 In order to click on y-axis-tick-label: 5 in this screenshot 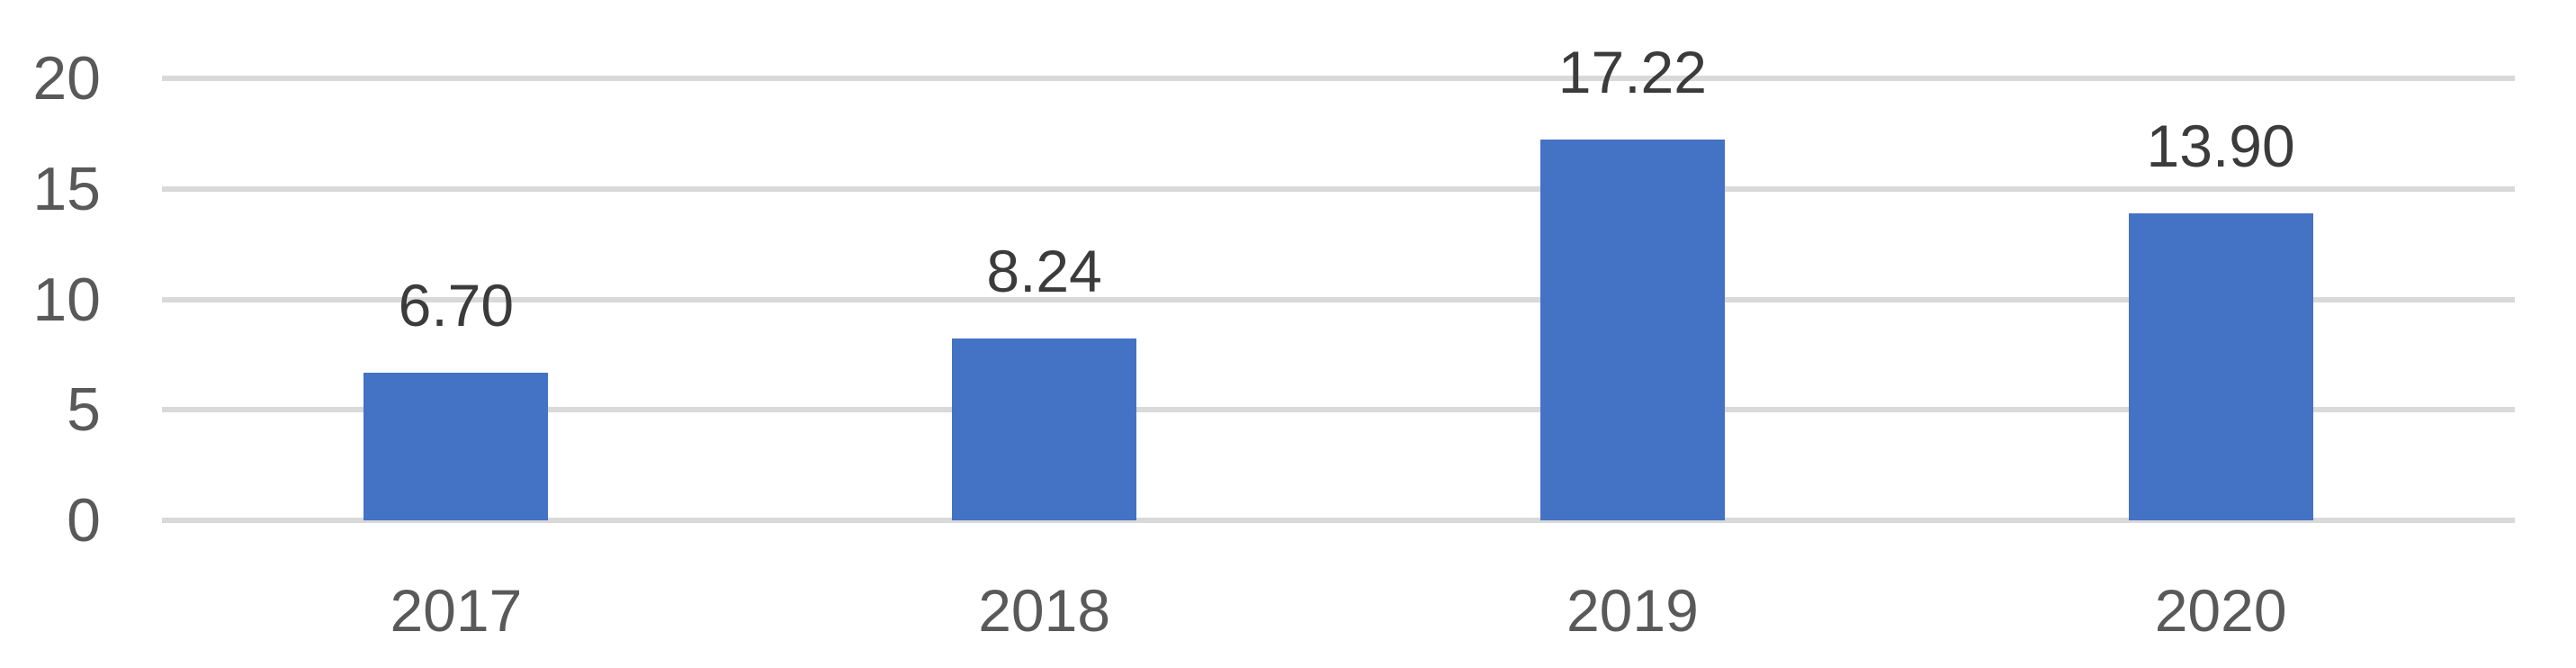, I will do `click(84, 410)`.